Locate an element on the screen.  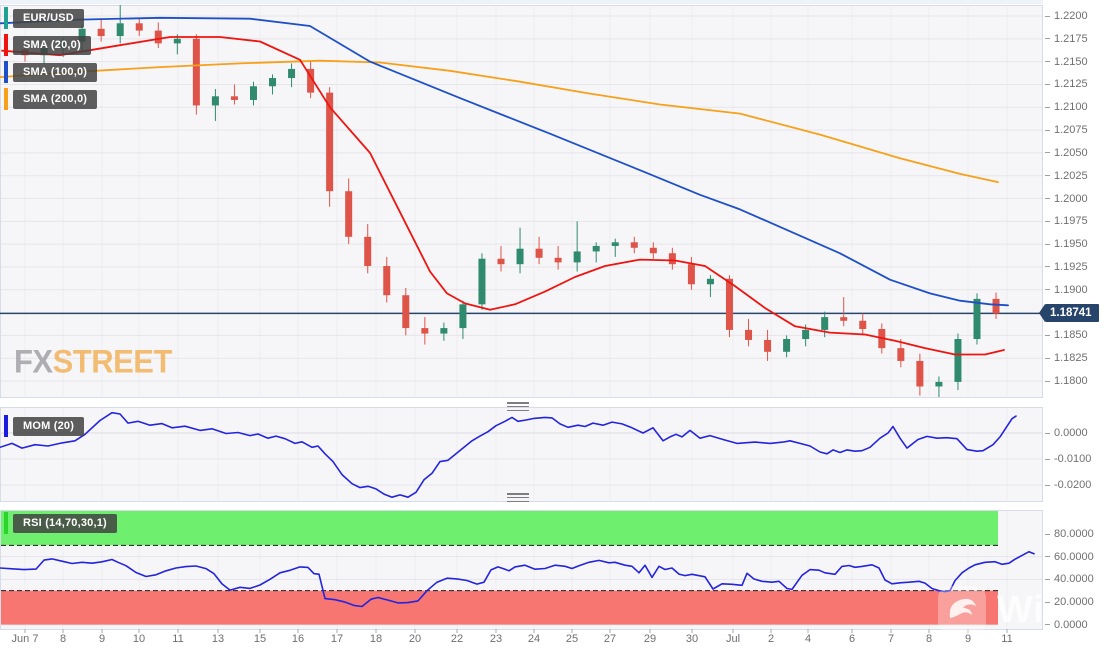
legend-mom: MOM (20) is located at coordinates (44, 426).